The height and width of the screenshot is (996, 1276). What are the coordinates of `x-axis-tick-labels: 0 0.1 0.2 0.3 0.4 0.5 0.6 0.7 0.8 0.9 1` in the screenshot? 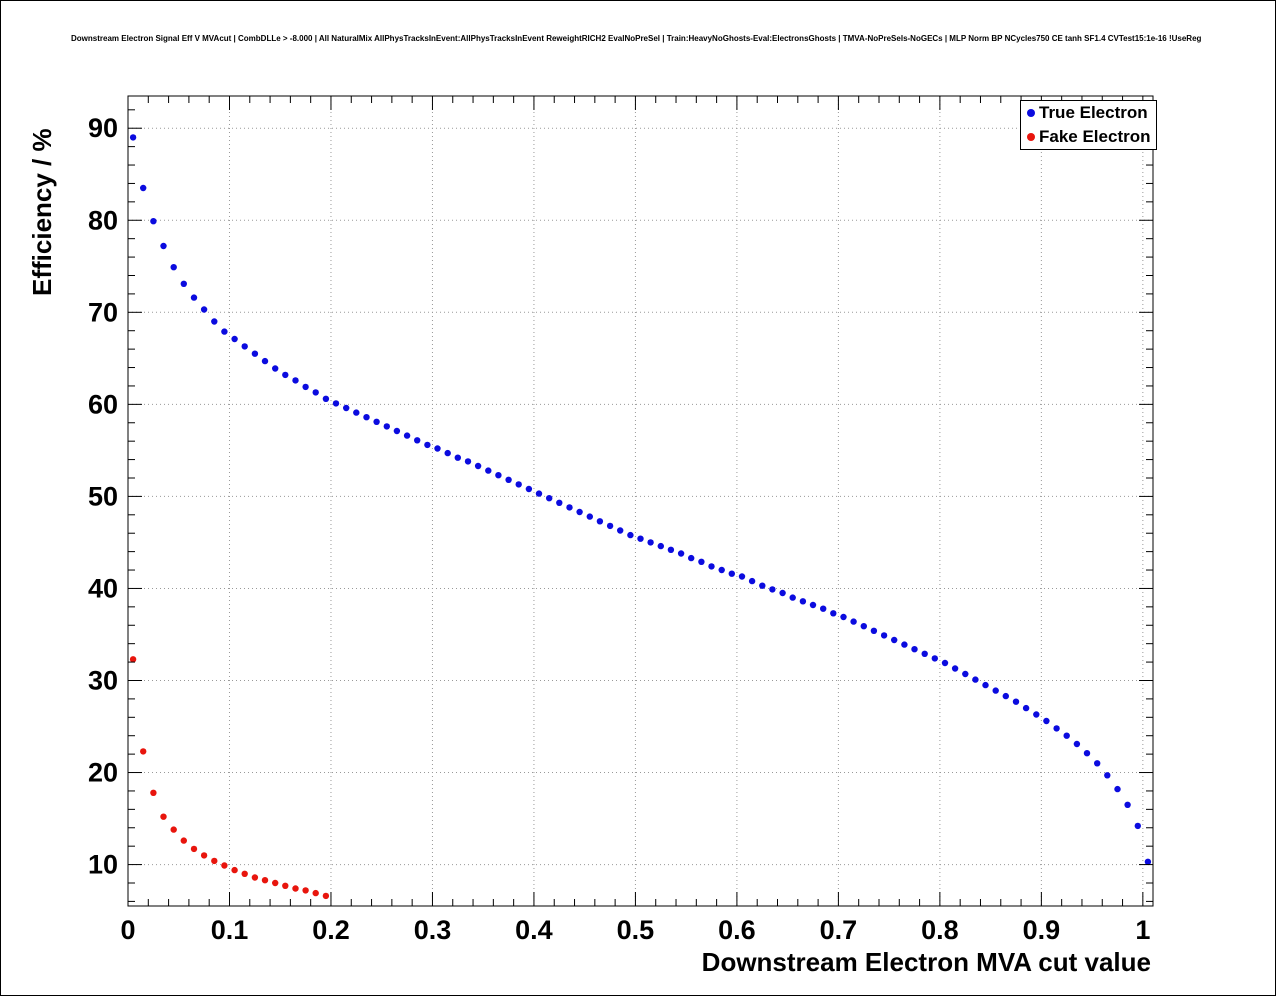 It's located at (635, 930).